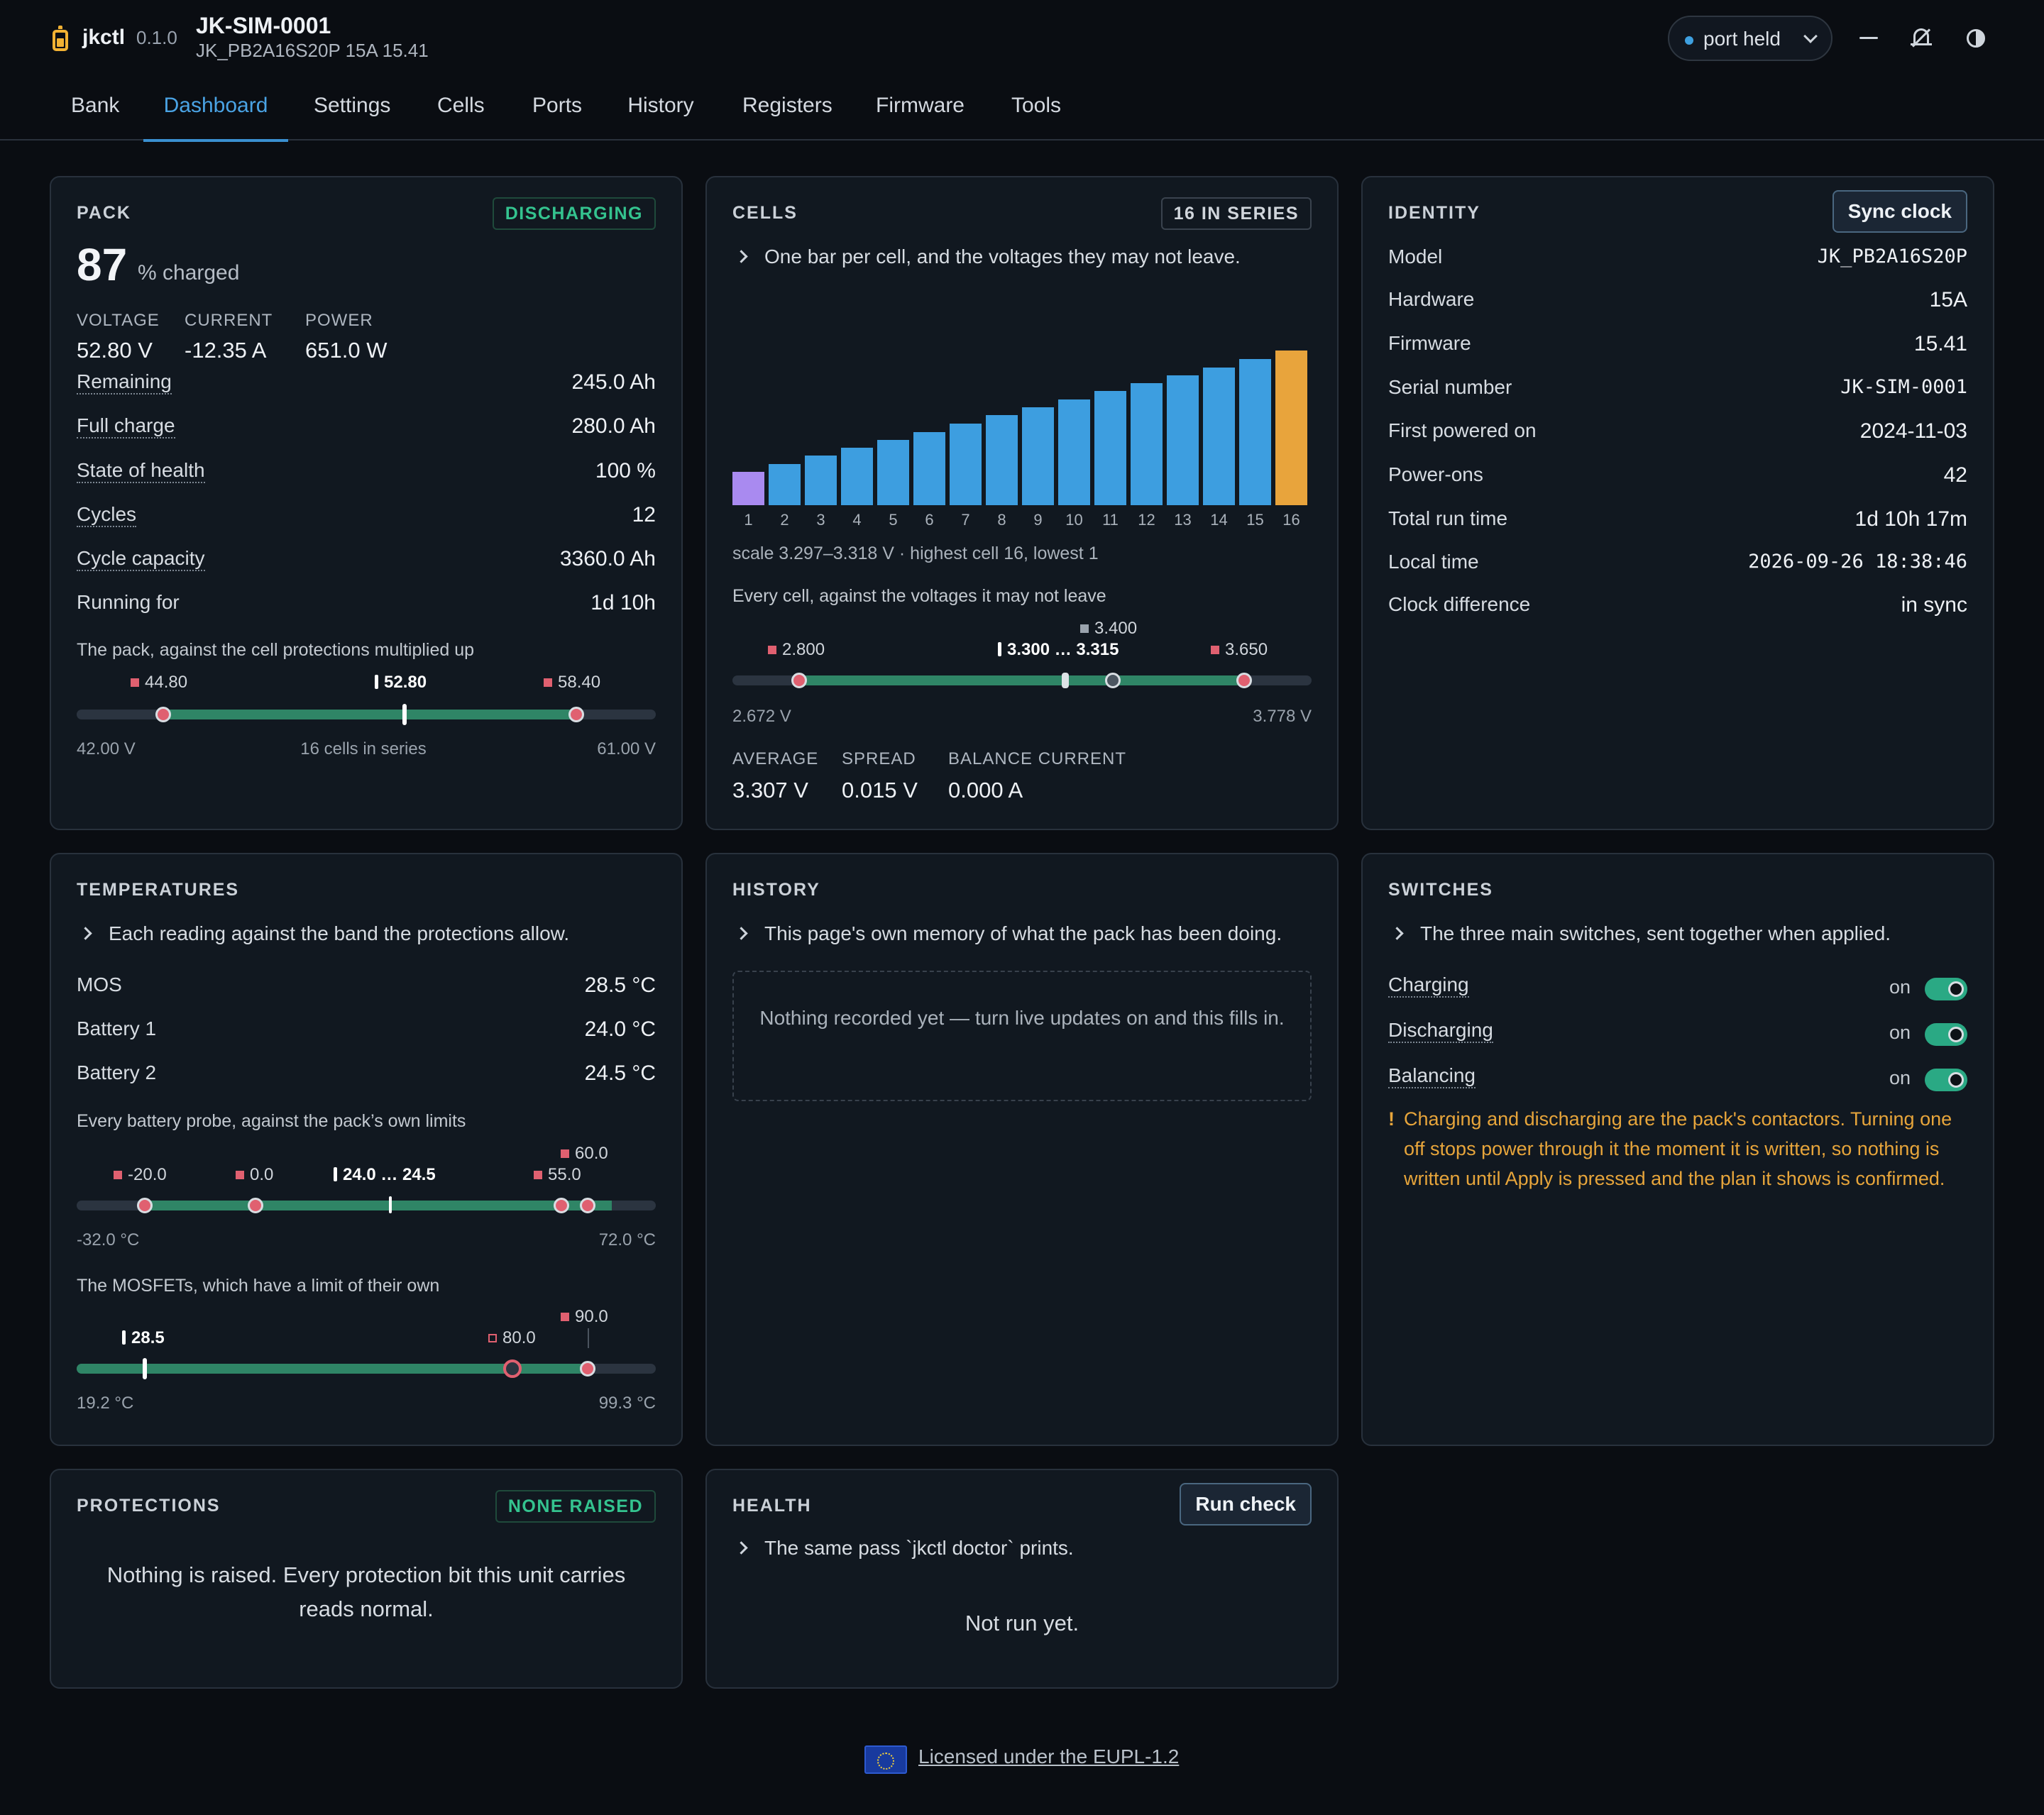  I want to click on tab-history: History, so click(660, 106).